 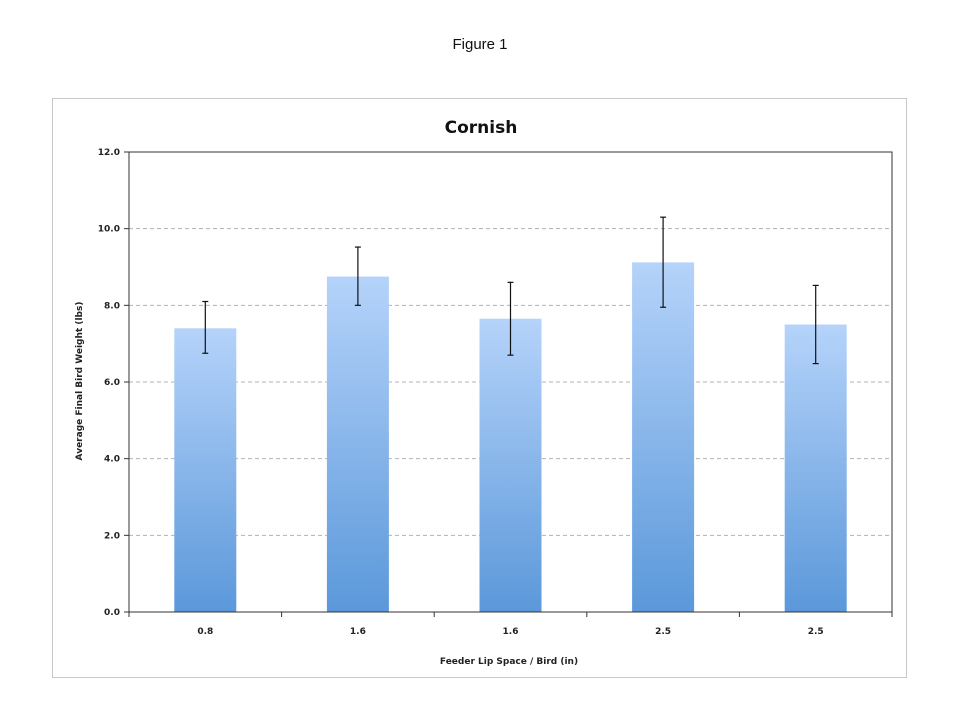 What do you see at coordinates (109, 230) in the screenshot?
I see `y-tick-label: 10.0` at bounding box center [109, 230].